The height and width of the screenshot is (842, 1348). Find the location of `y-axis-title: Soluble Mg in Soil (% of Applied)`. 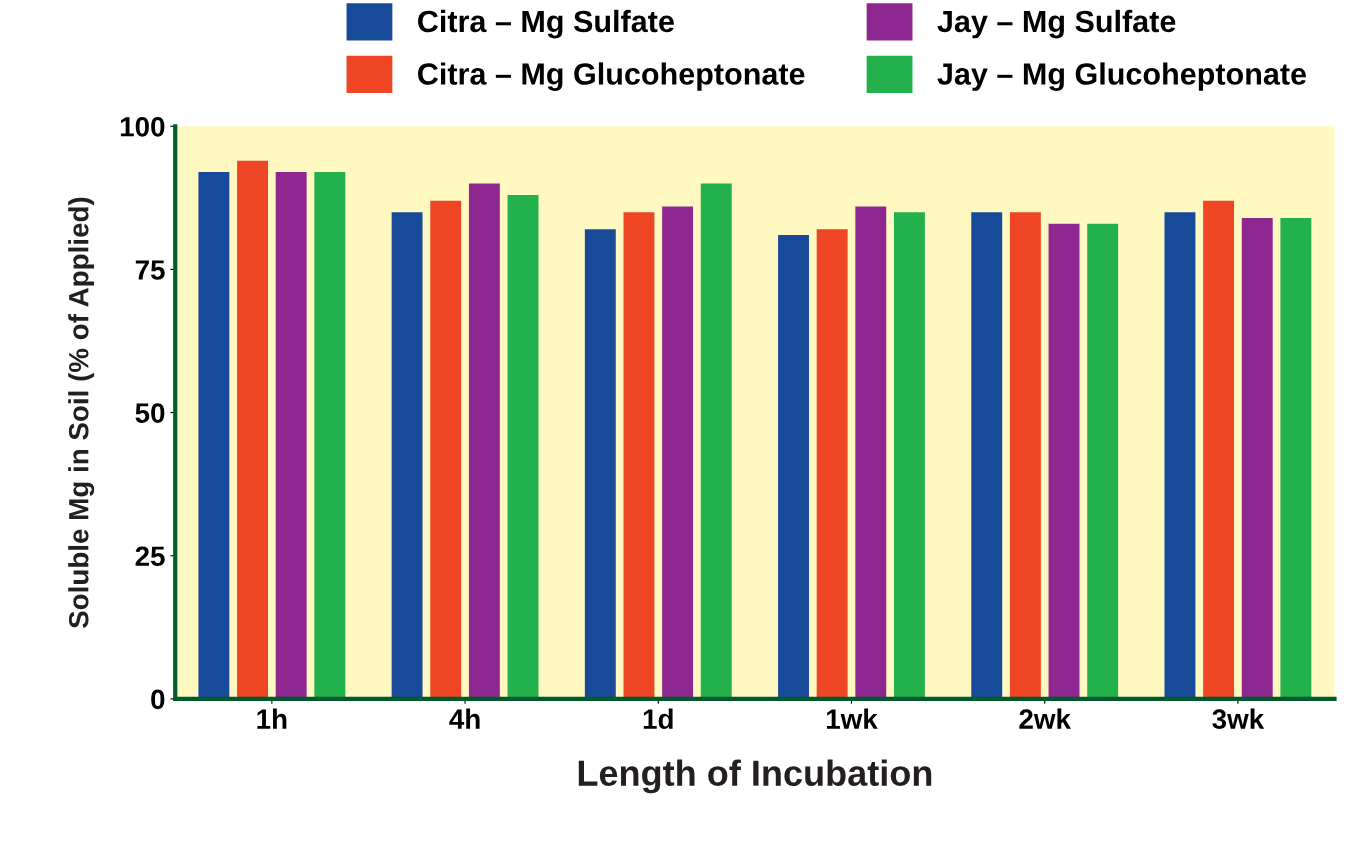

y-axis-title: Soluble Mg in Soil (% of Applied) is located at coordinates (81, 413).